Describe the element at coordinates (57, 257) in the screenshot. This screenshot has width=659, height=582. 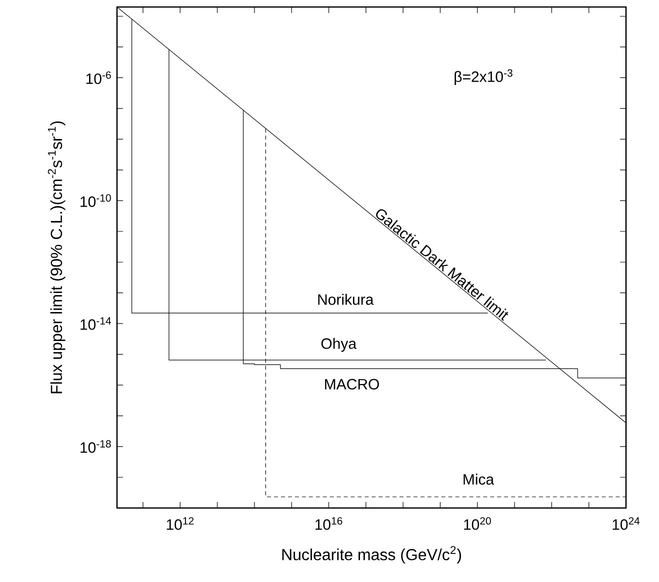
I see `y-axis-title: Flux upper limit (90% C.L.)(cm$^{-2}$s$^{-1}$sr$^{-1}$)` at that location.